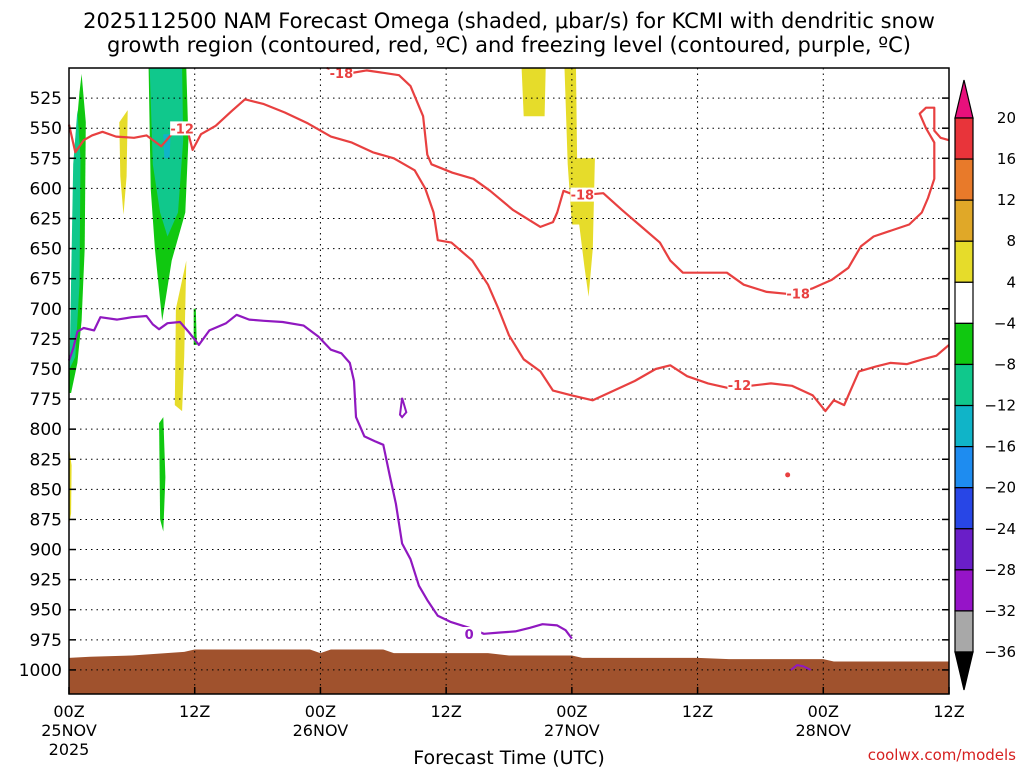  What do you see at coordinates (46, 280) in the screenshot?
I see `y-tick-label-675: 675` at bounding box center [46, 280].